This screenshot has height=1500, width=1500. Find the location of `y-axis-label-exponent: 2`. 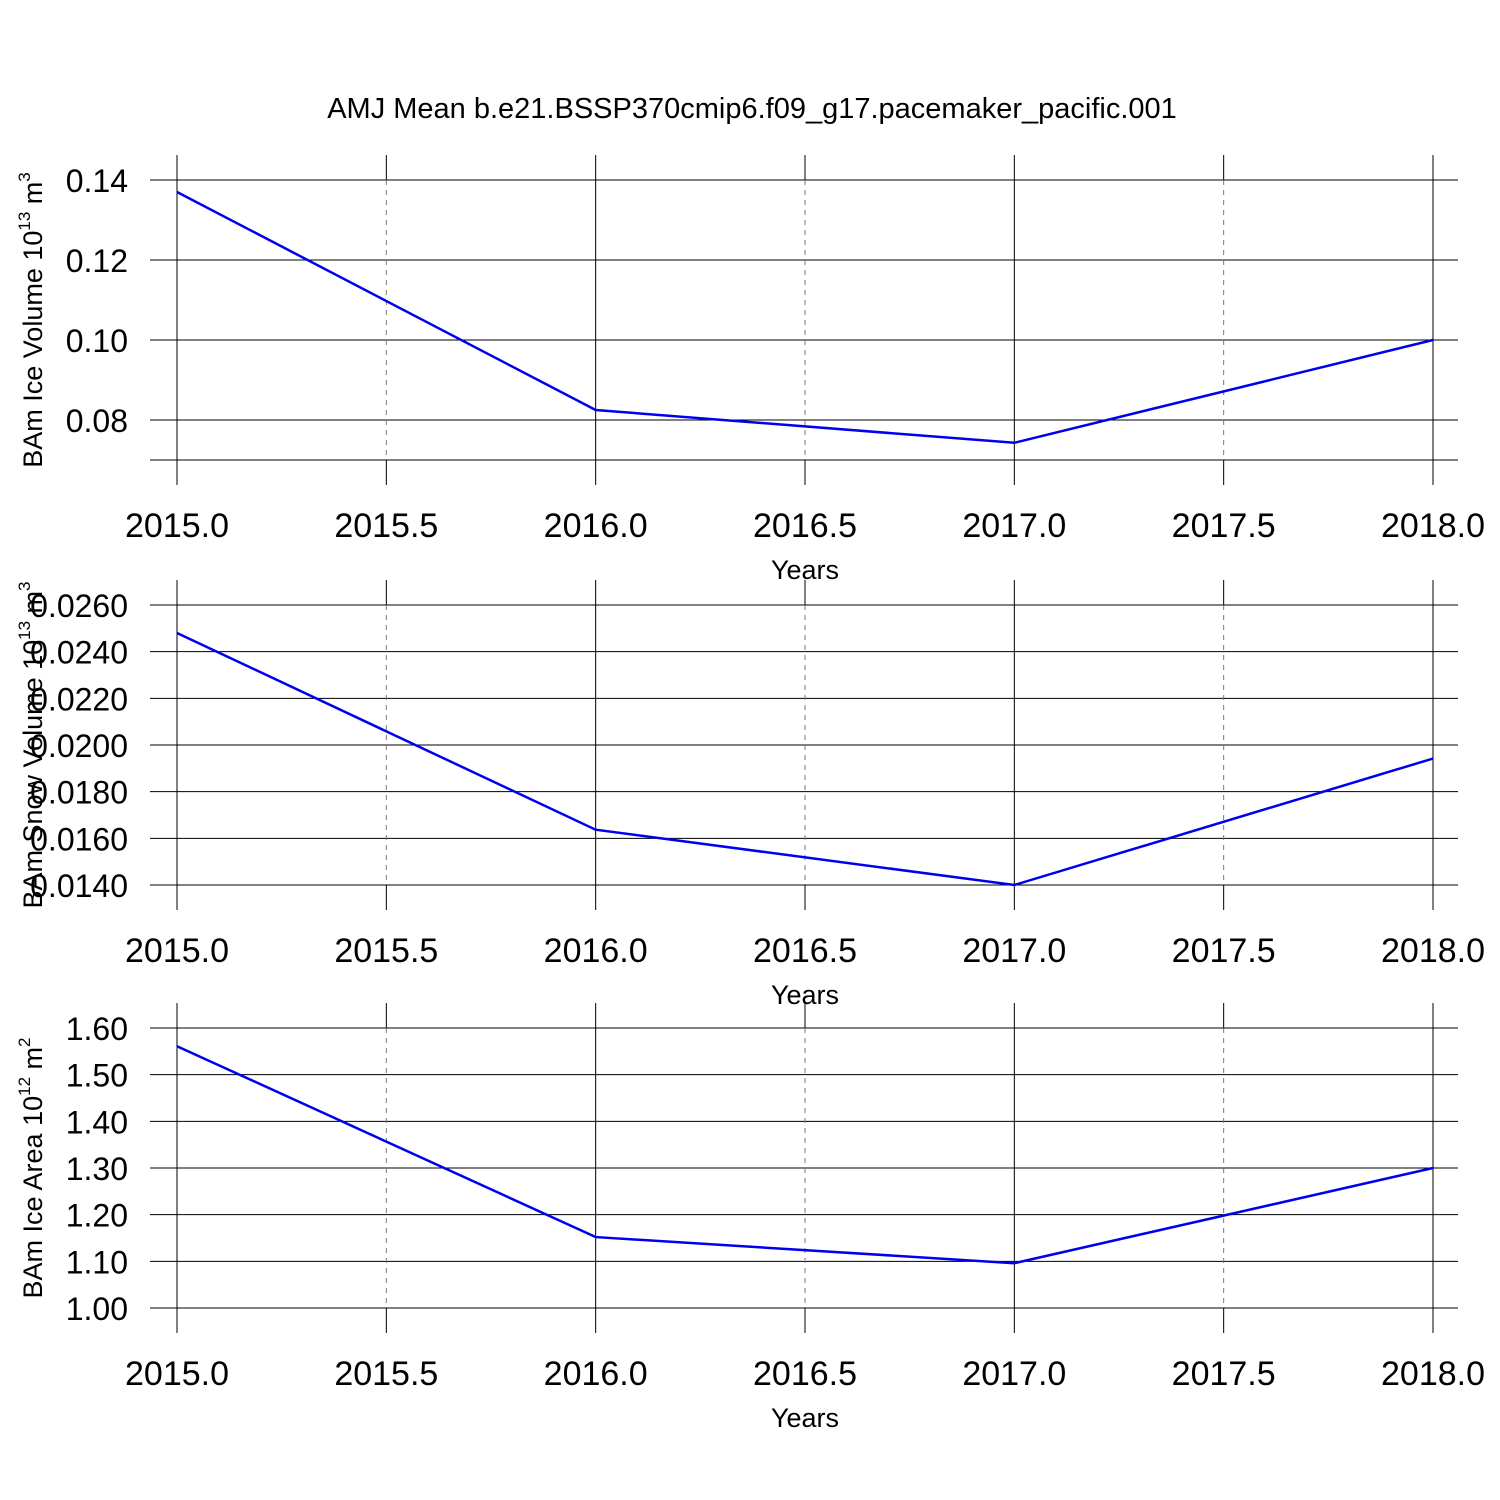

y-axis-label-exponent: 2 is located at coordinates (24, 1042).